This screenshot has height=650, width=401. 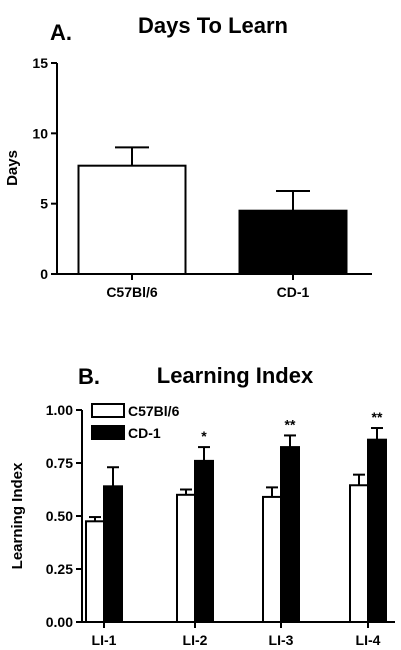 What do you see at coordinates (59, 516) in the screenshot?
I see `y-tick-label-b: 0.50` at bounding box center [59, 516].